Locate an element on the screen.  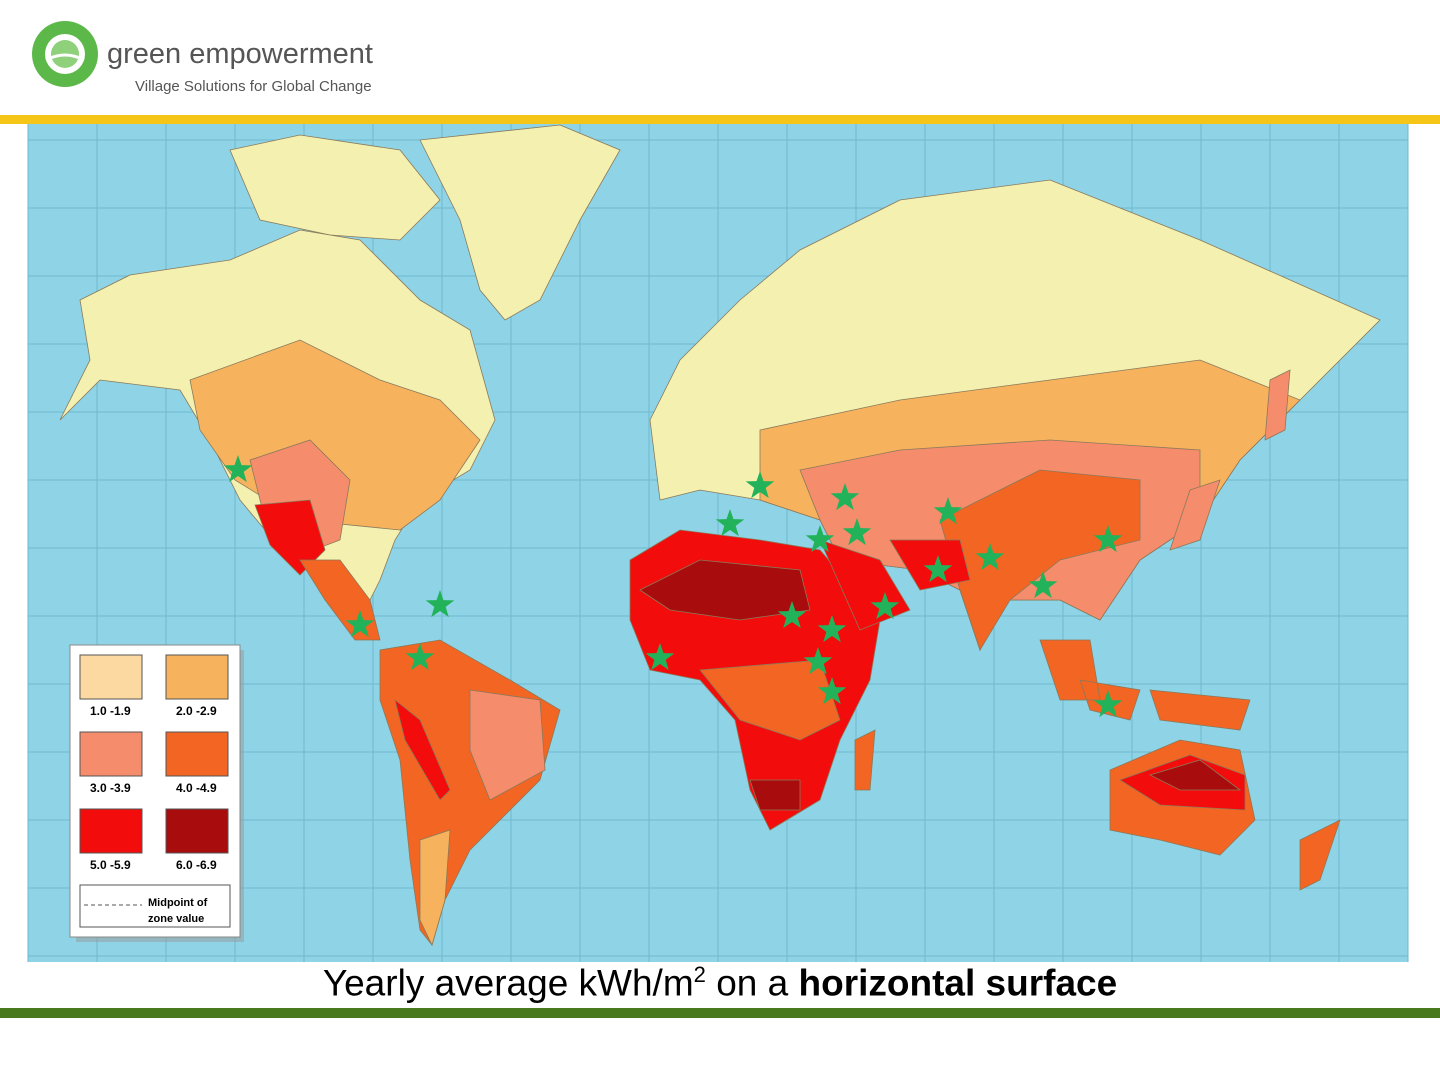
brand-name: green empowerment is located at coordinates (240, 54).